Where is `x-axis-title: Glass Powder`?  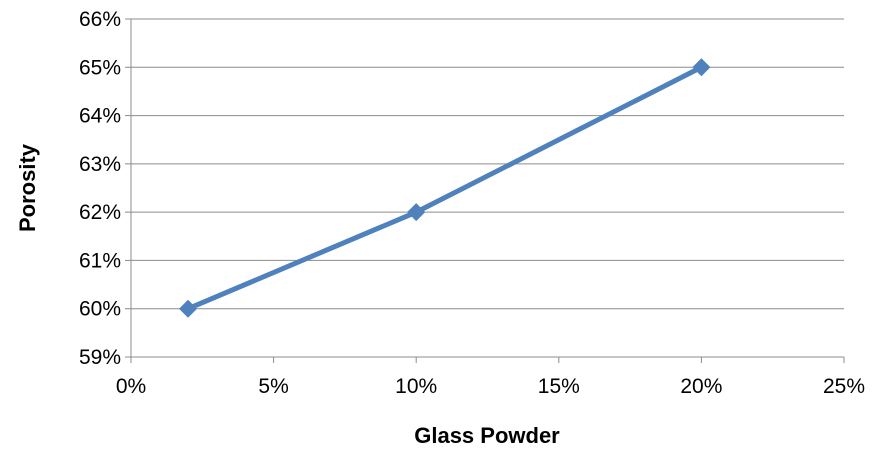 x-axis-title: Glass Powder is located at coordinates (487, 435).